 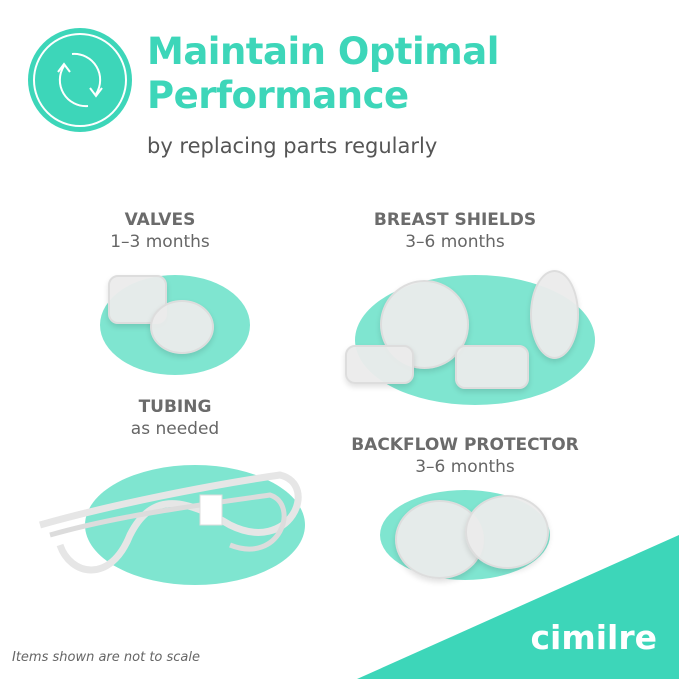 What do you see at coordinates (175, 407) in the screenshot?
I see `part-name: TUBING` at bounding box center [175, 407].